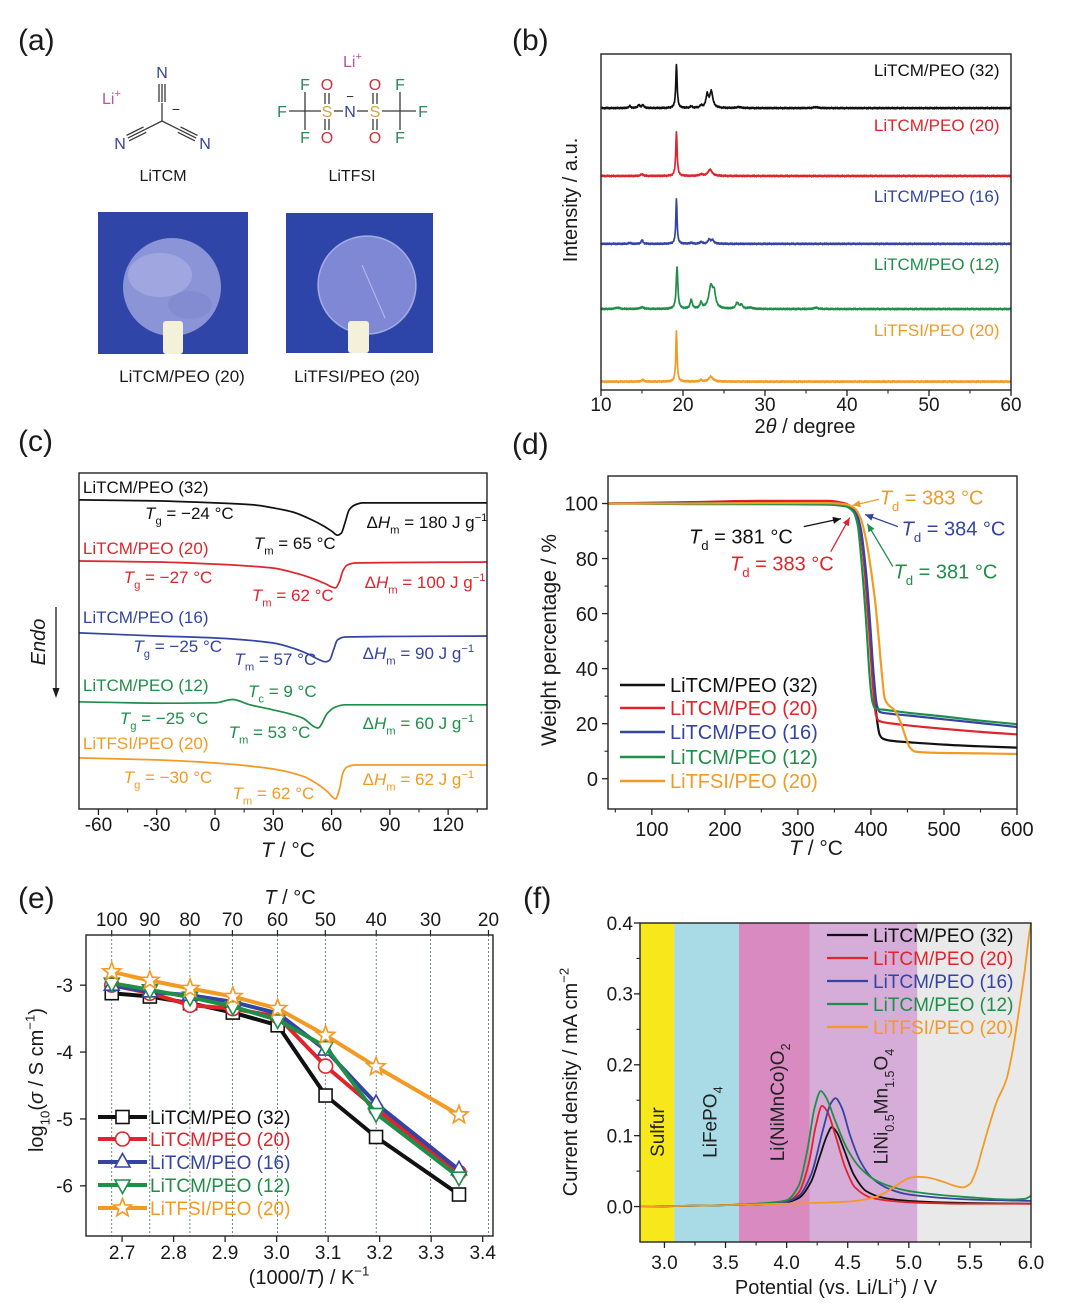  Describe the element at coordinates (651, 830) in the screenshot. I see `x-tick-label: 100` at that location.